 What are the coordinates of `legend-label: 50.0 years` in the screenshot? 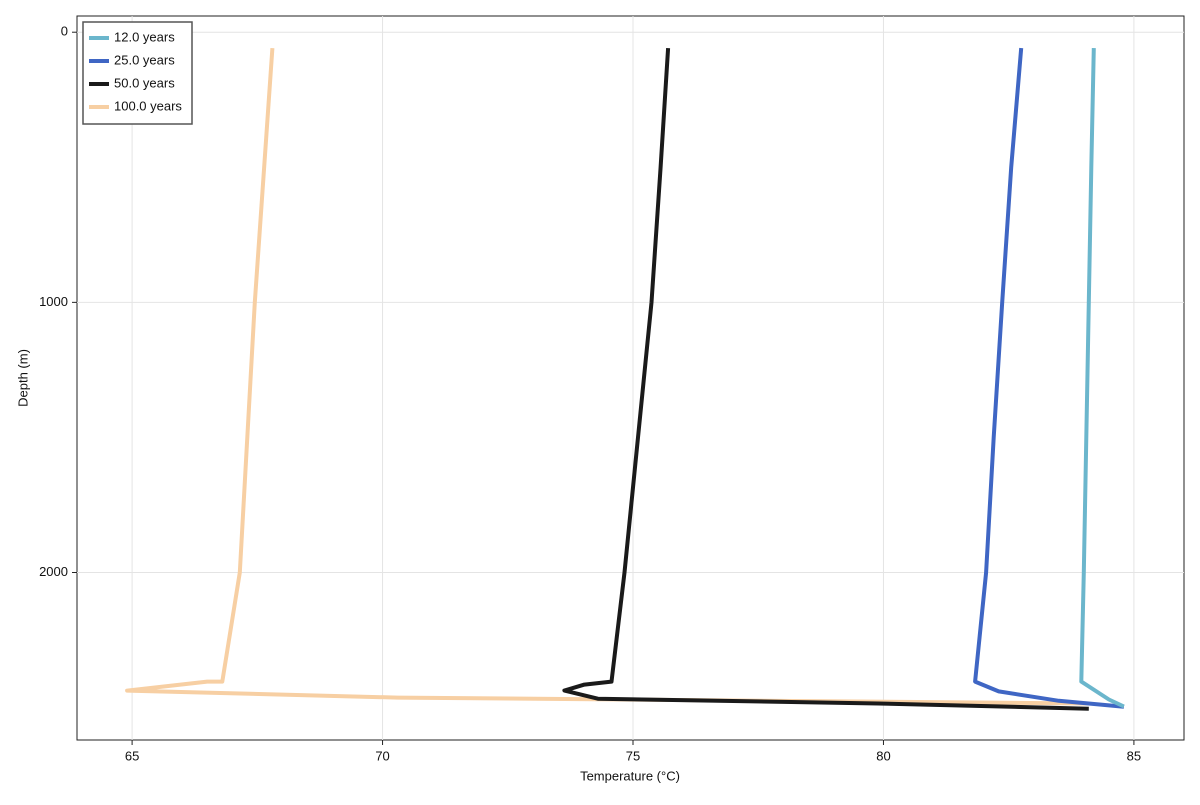 It's located at (144, 82).